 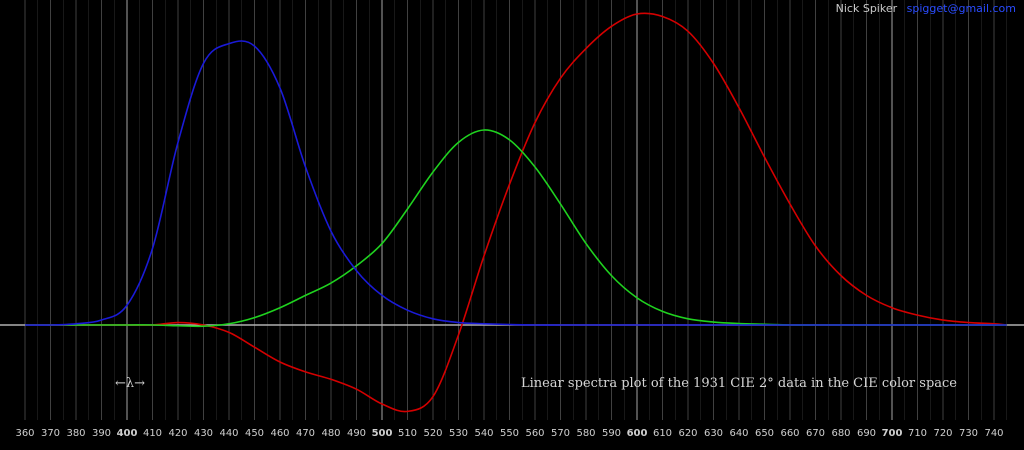 What do you see at coordinates (330, 433) in the screenshot?
I see `x-tick-label: 480` at bounding box center [330, 433].